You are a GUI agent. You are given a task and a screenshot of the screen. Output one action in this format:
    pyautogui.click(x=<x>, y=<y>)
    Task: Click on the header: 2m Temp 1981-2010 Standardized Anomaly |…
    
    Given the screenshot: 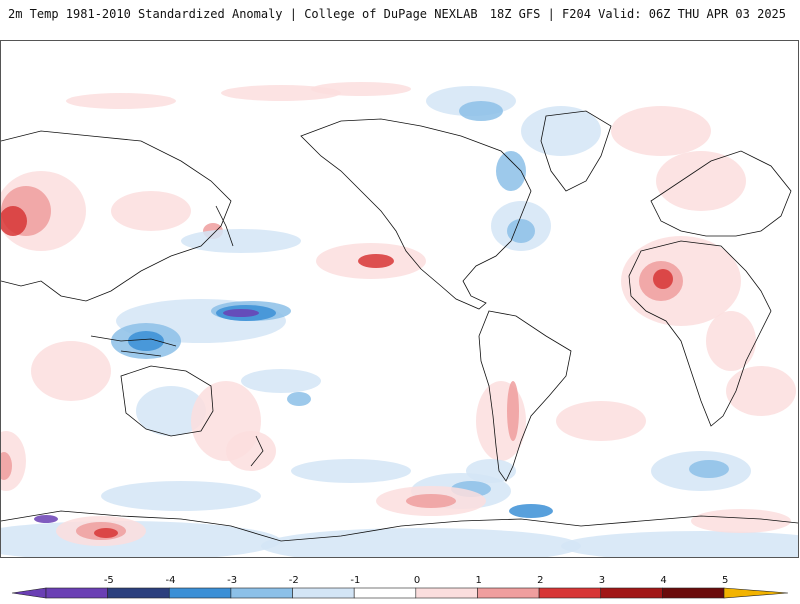 What is the action you would take?
    pyautogui.click(x=400, y=20)
    